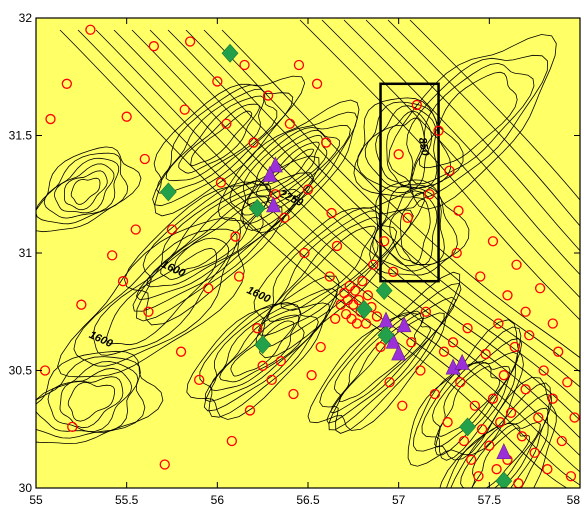  What do you see at coordinates (574, 500) in the screenshot?
I see `x-tick-label: 58` at bounding box center [574, 500].